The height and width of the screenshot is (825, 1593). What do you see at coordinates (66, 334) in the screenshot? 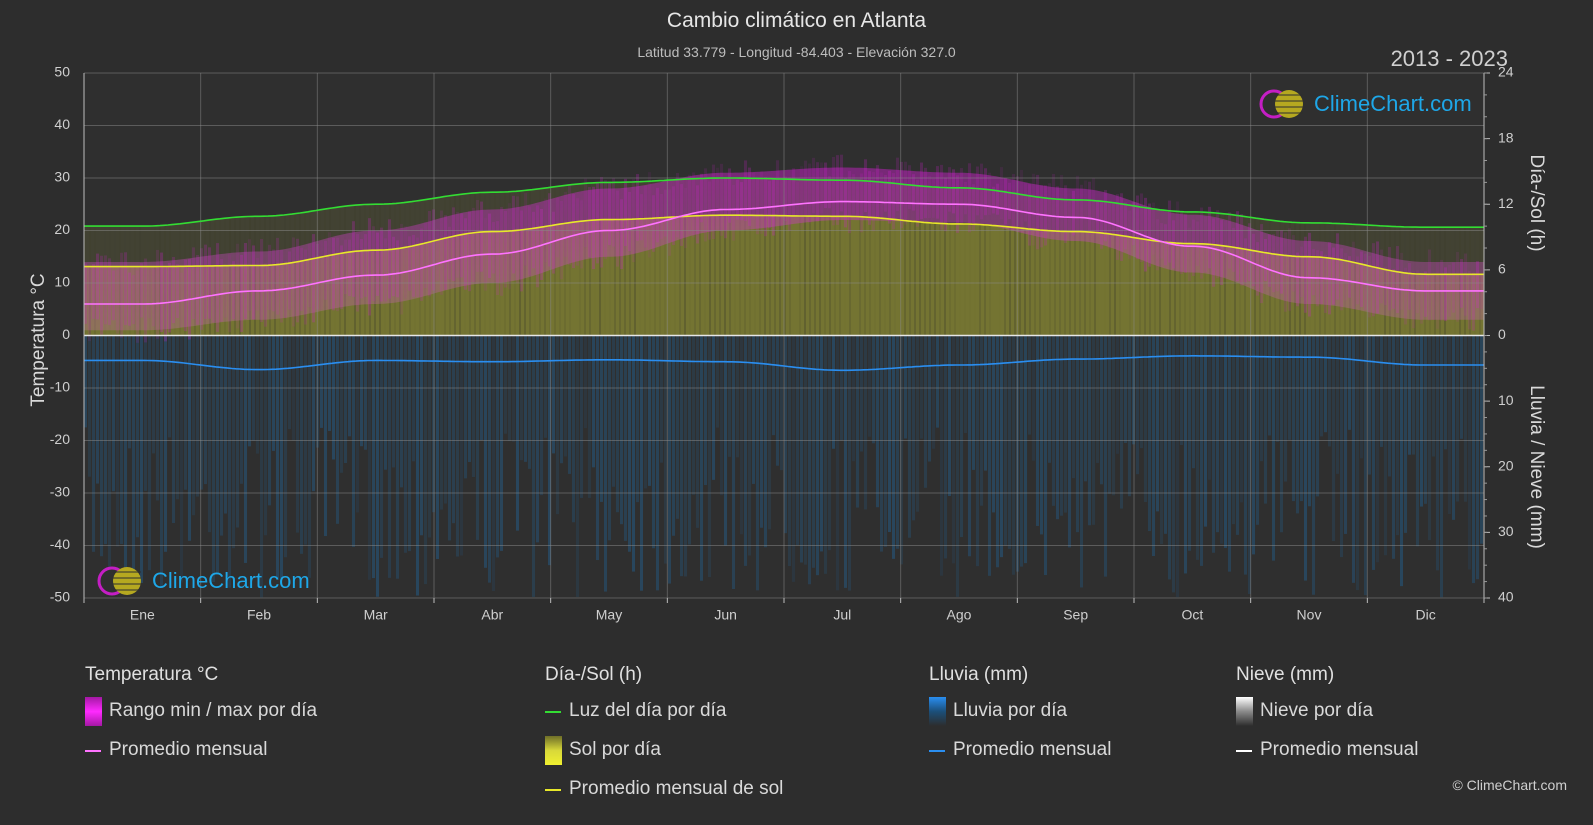
I see `left-tick-label: 0` at bounding box center [66, 334].